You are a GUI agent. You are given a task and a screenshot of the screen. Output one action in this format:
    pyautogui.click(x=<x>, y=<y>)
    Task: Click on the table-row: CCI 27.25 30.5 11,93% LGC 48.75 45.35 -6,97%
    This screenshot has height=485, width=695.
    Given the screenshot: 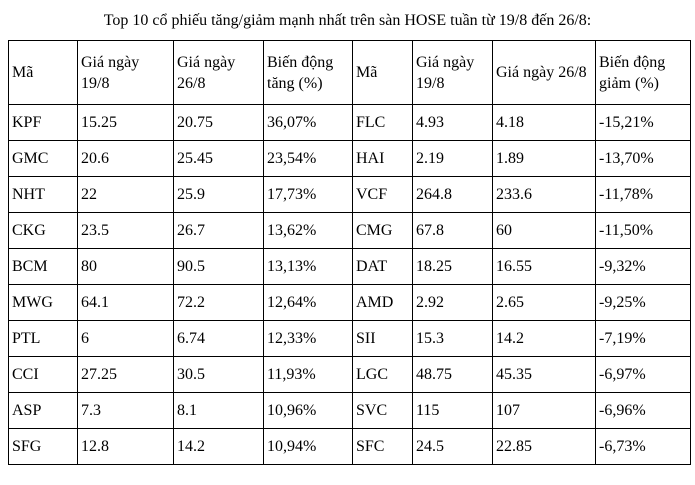 What is the action you would take?
    pyautogui.click(x=349, y=374)
    